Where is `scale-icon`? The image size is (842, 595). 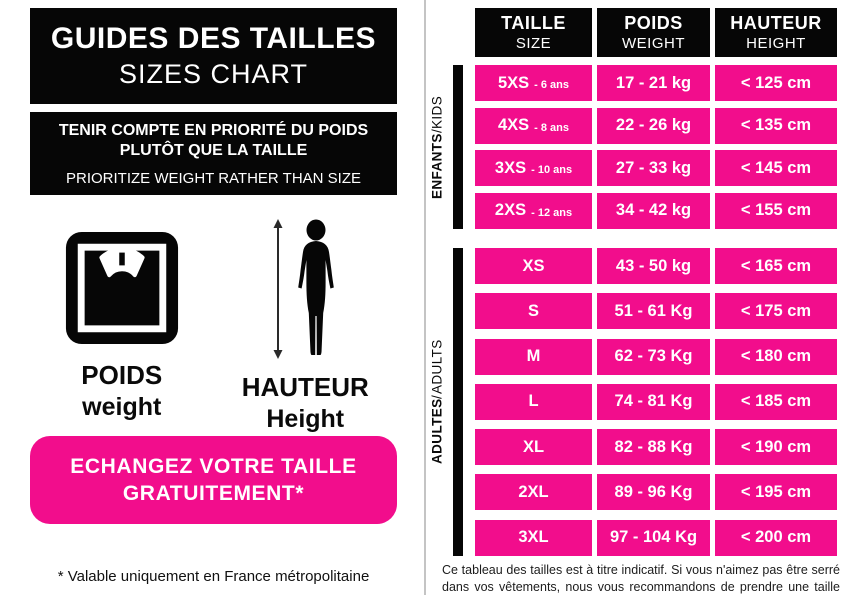 scale-icon is located at coordinates (121, 288).